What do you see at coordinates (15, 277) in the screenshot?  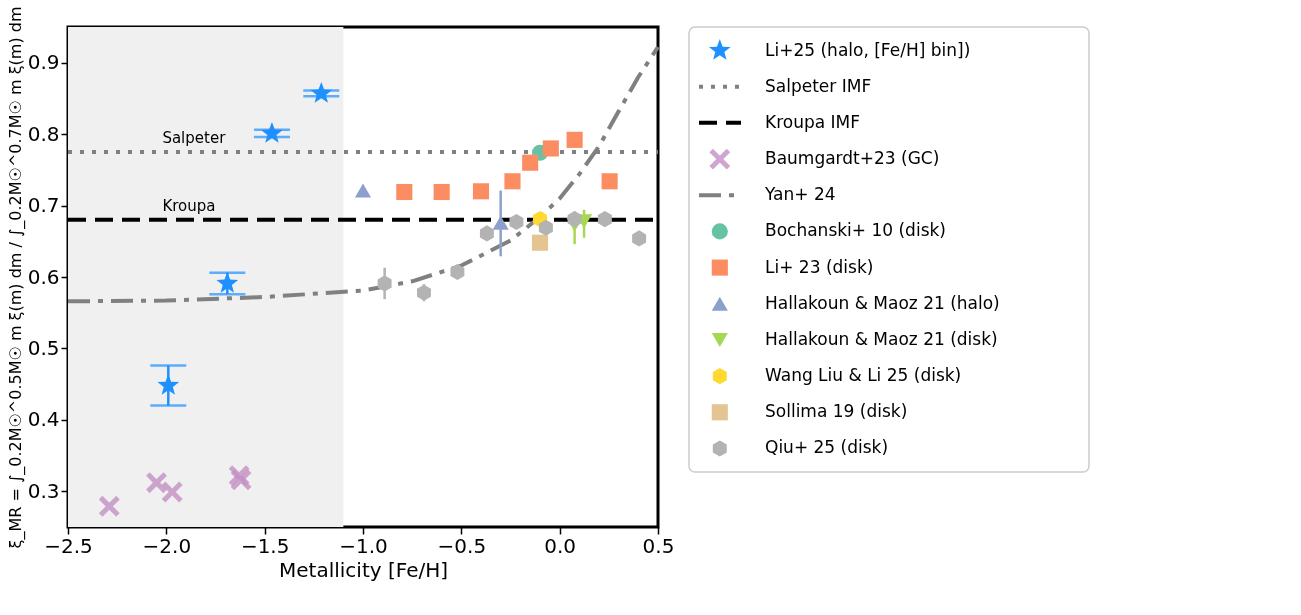 I see `y-axis-title: ξ_MR = ∫_0.2M☉^0.5M☉ m ξ(m) dm / ∫_0.2M☉^0.7M☉ m ξ(m) dm` at bounding box center [15, 277].